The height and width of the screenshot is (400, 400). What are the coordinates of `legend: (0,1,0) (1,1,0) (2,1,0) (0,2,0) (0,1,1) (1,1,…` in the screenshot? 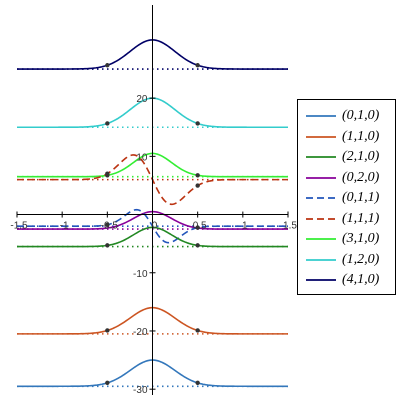 It's located at (346, 197).